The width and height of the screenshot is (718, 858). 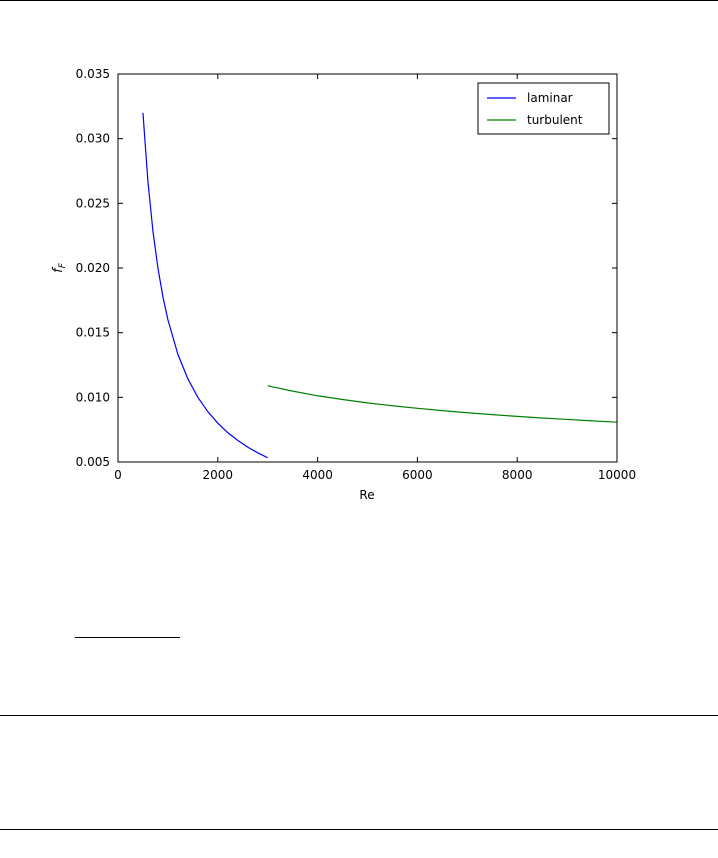 I want to click on section-rule-upper, so click(x=359, y=715).